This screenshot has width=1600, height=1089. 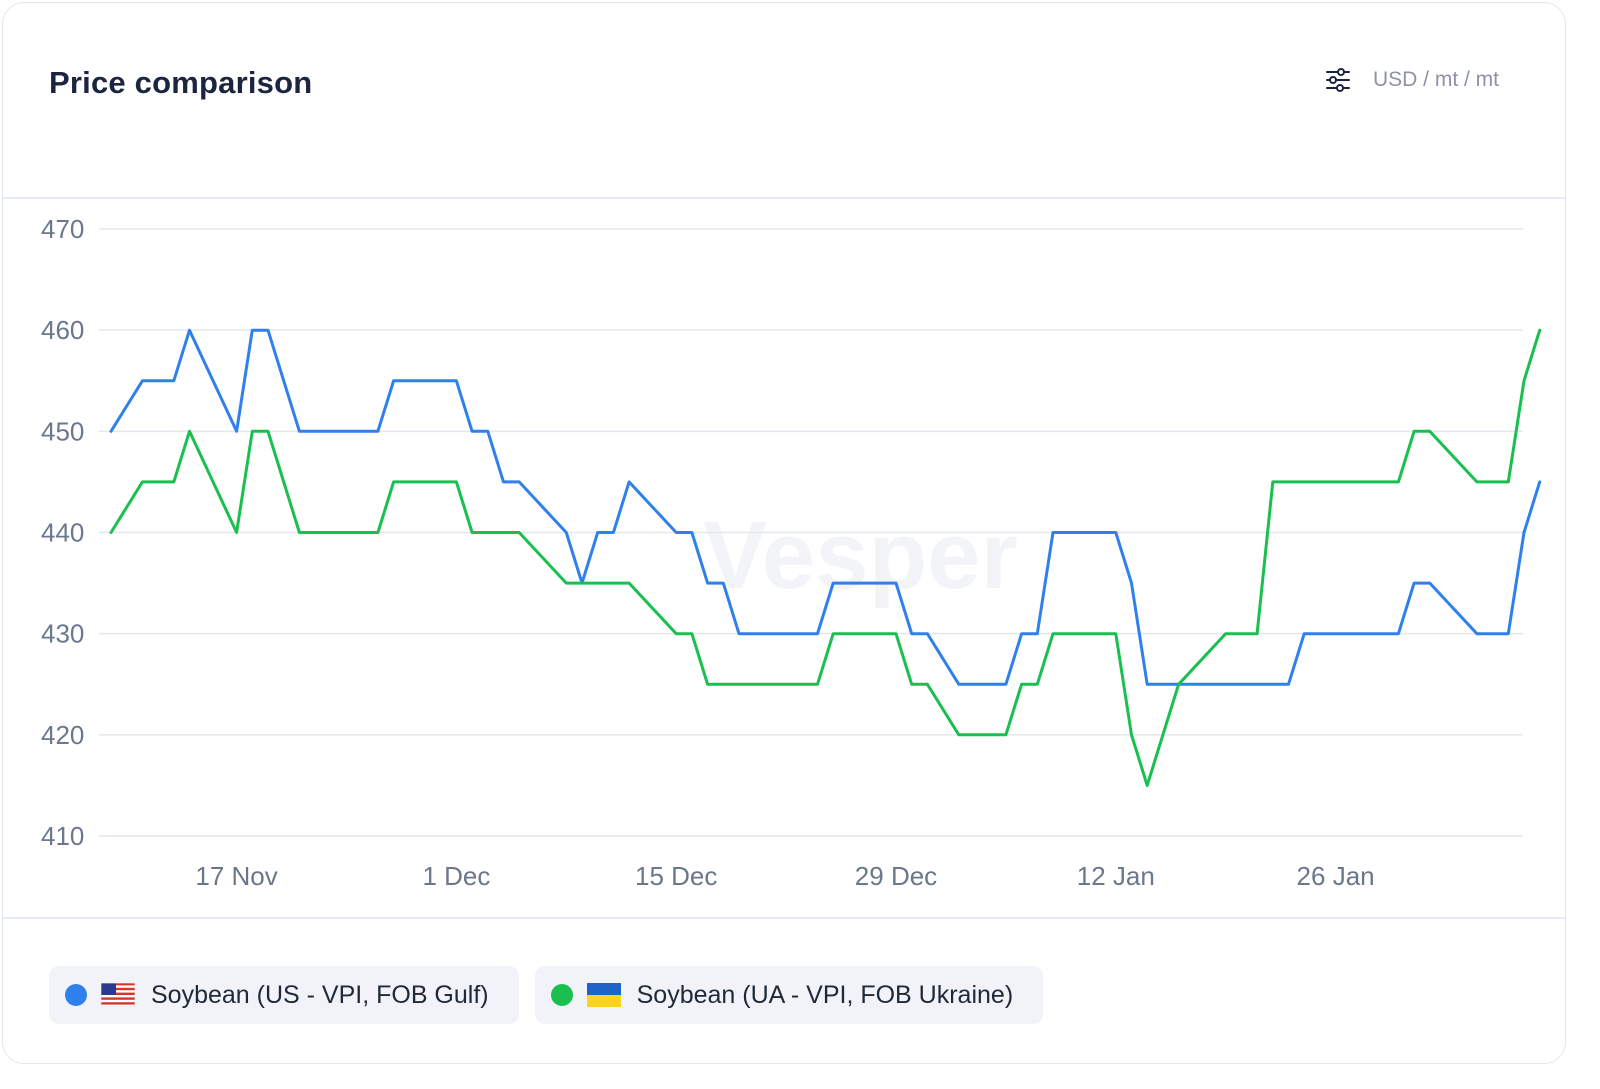 What do you see at coordinates (456, 876) in the screenshot?
I see `x-tick-label: 1 Dec` at bounding box center [456, 876].